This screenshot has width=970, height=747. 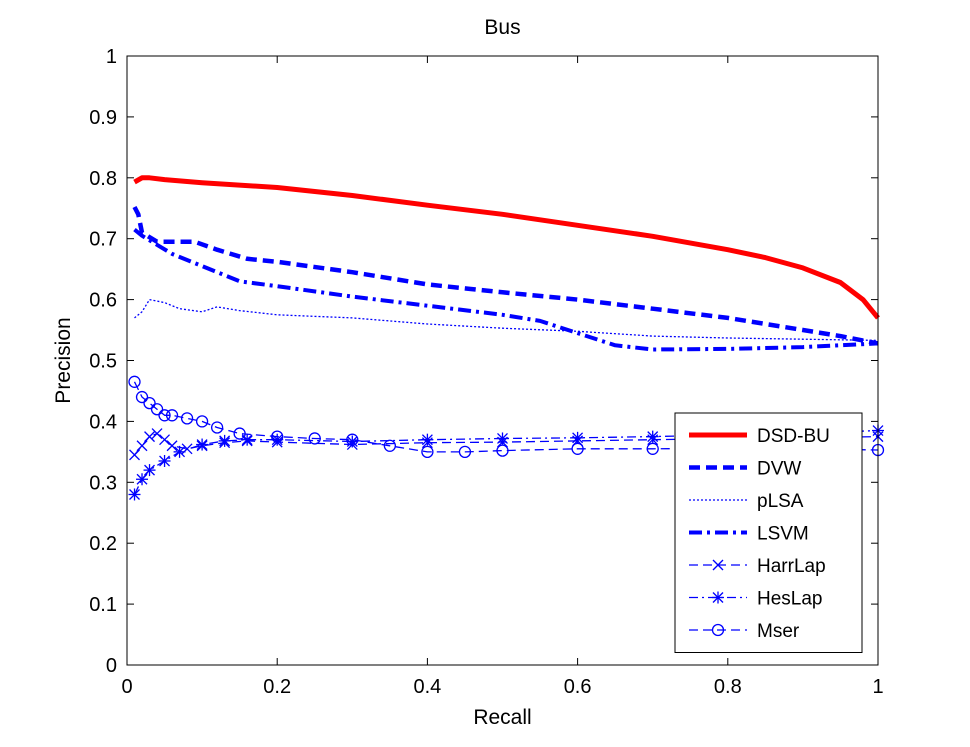 What do you see at coordinates (783, 534) in the screenshot?
I see `legend-label: LSVM` at bounding box center [783, 534].